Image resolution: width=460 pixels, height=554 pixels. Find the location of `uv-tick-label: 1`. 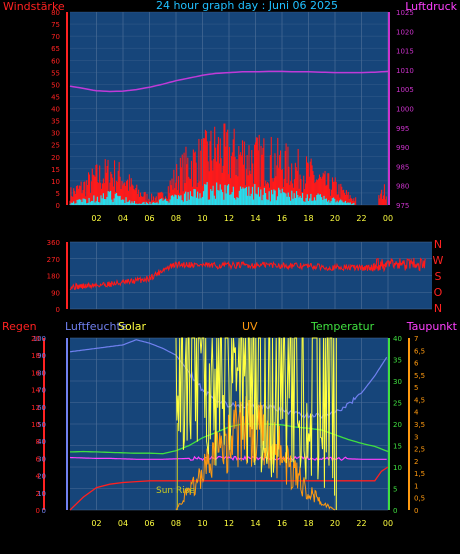

uv-tick-label: 1 is located at coordinates (416, 486).